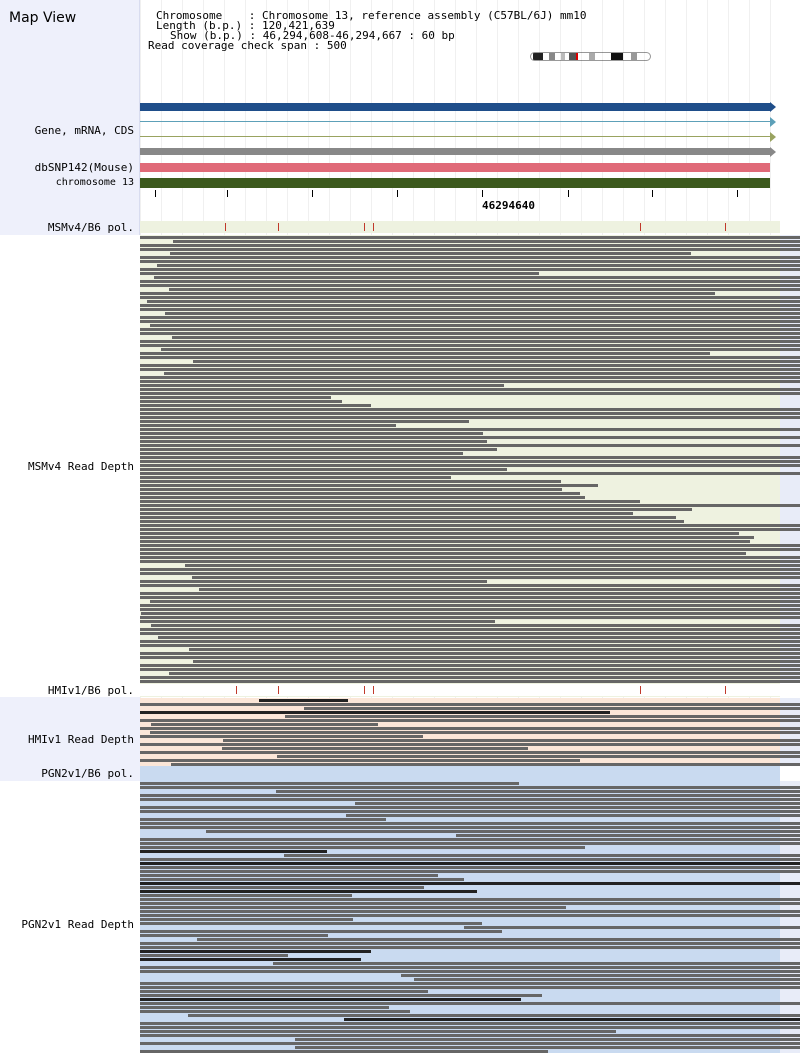  What do you see at coordinates (455, 121) in the screenshot?
I see `mrna-line` at bounding box center [455, 121].